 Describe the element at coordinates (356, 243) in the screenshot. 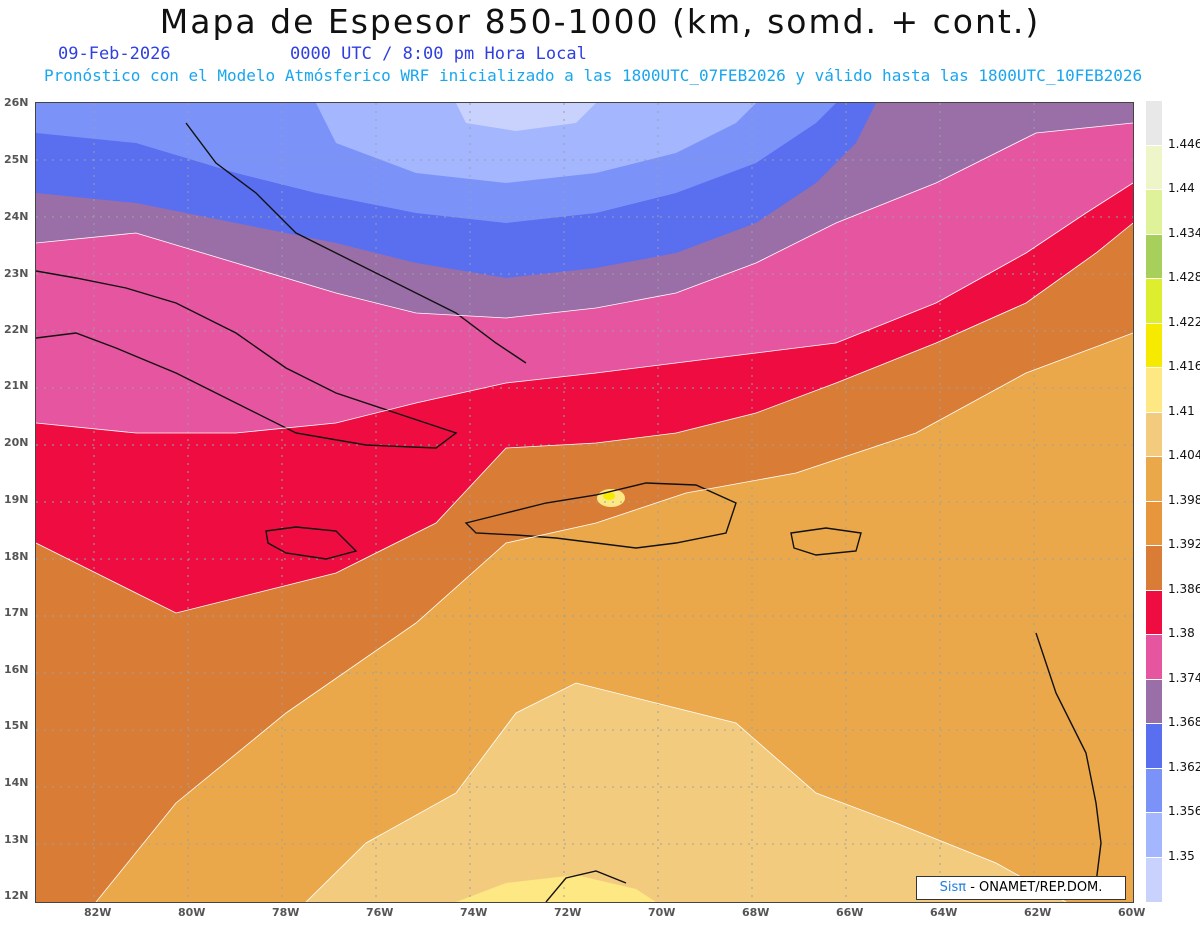

I see `bahamas-coast` at that location.